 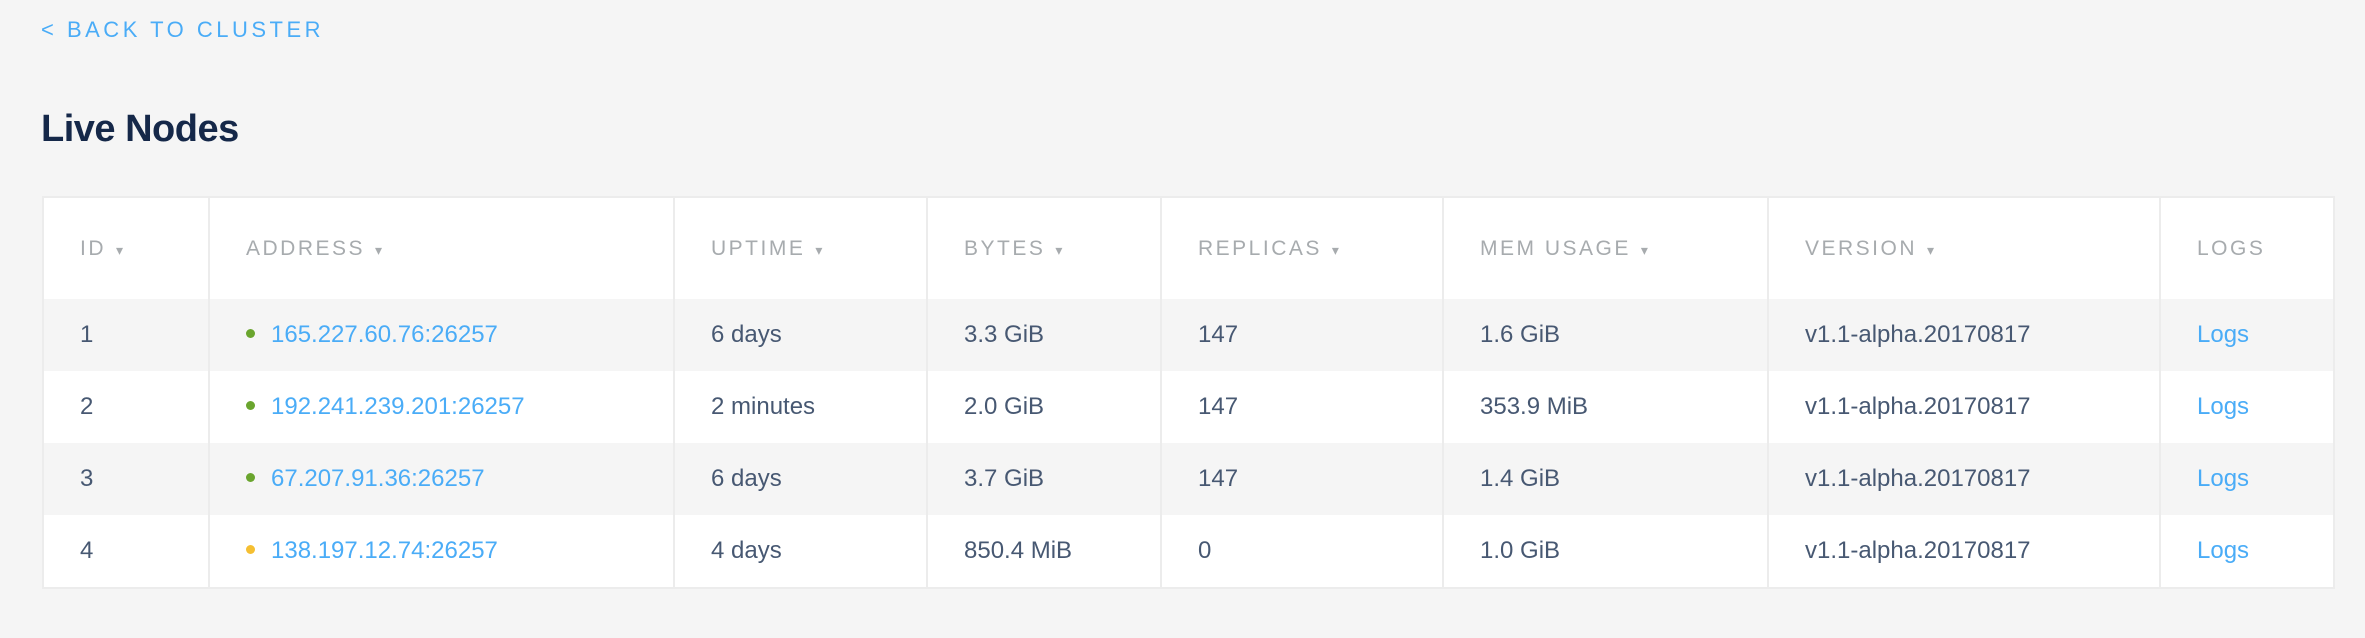 I want to click on column-header-mem-usage: MEM USAGE ▾, so click(x=1605, y=248).